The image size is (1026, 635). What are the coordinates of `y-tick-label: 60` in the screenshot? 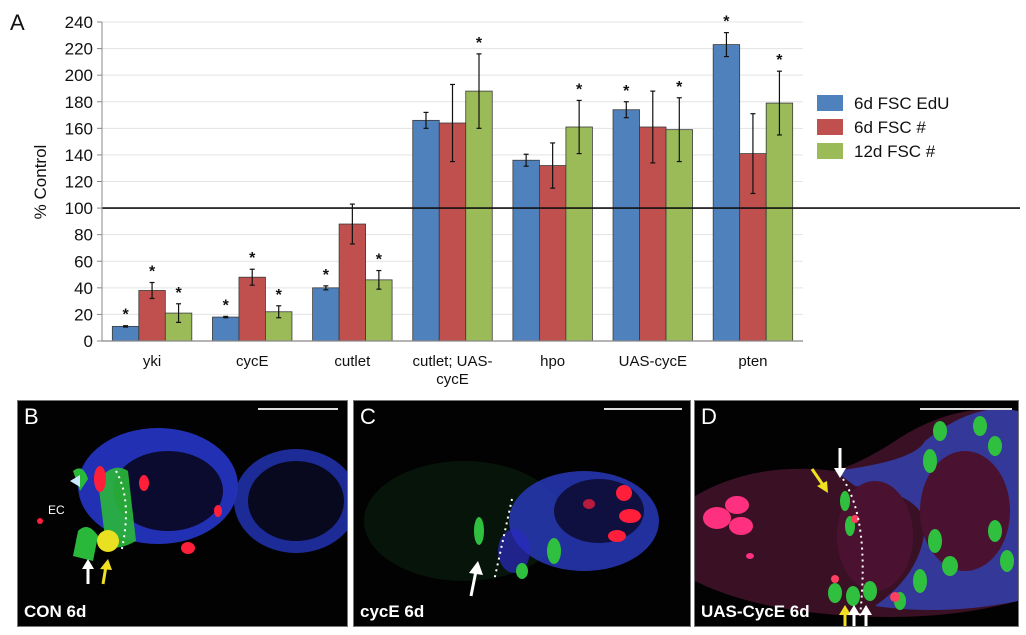 It's located at (83, 261).